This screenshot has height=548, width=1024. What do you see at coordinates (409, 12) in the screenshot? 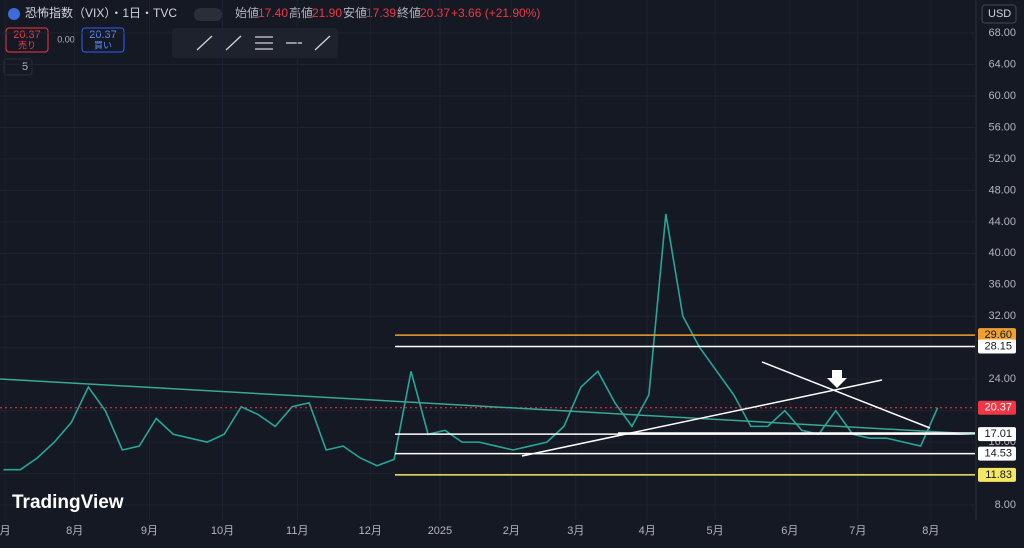
I see `close-label: 終値` at bounding box center [409, 12].